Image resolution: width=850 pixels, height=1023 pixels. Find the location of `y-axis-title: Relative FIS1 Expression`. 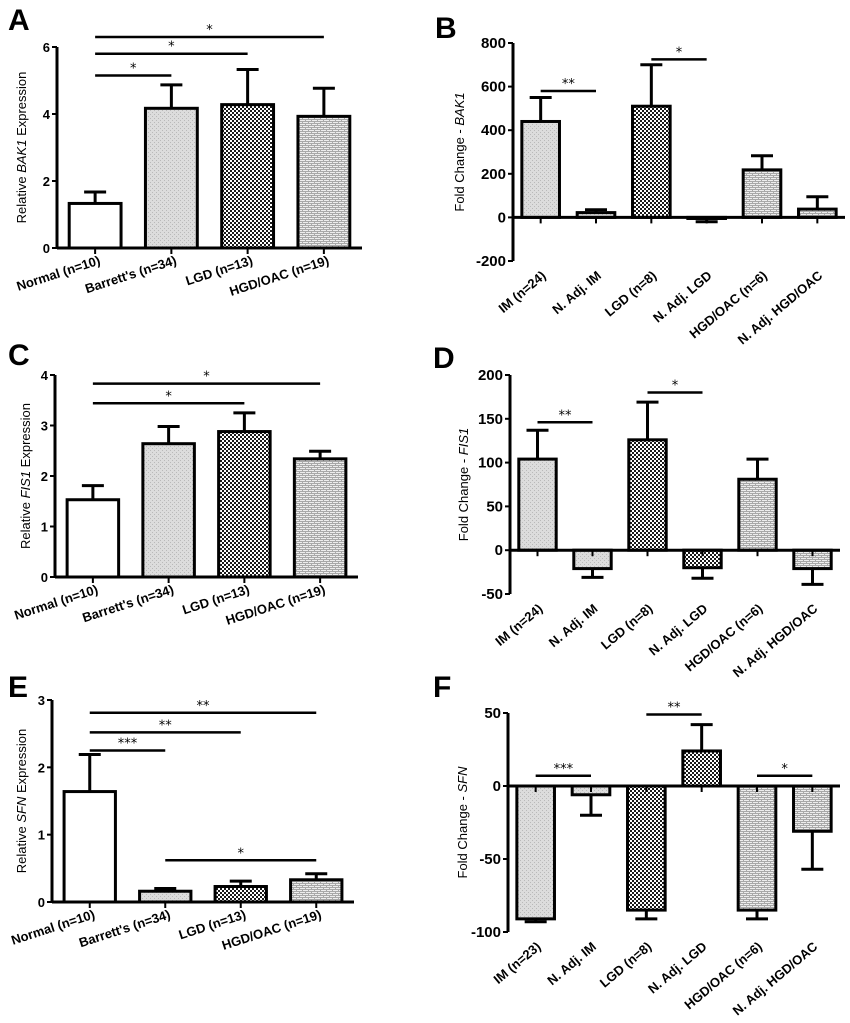

y-axis-title: Relative FIS1 Expression is located at coordinates (25, 476).